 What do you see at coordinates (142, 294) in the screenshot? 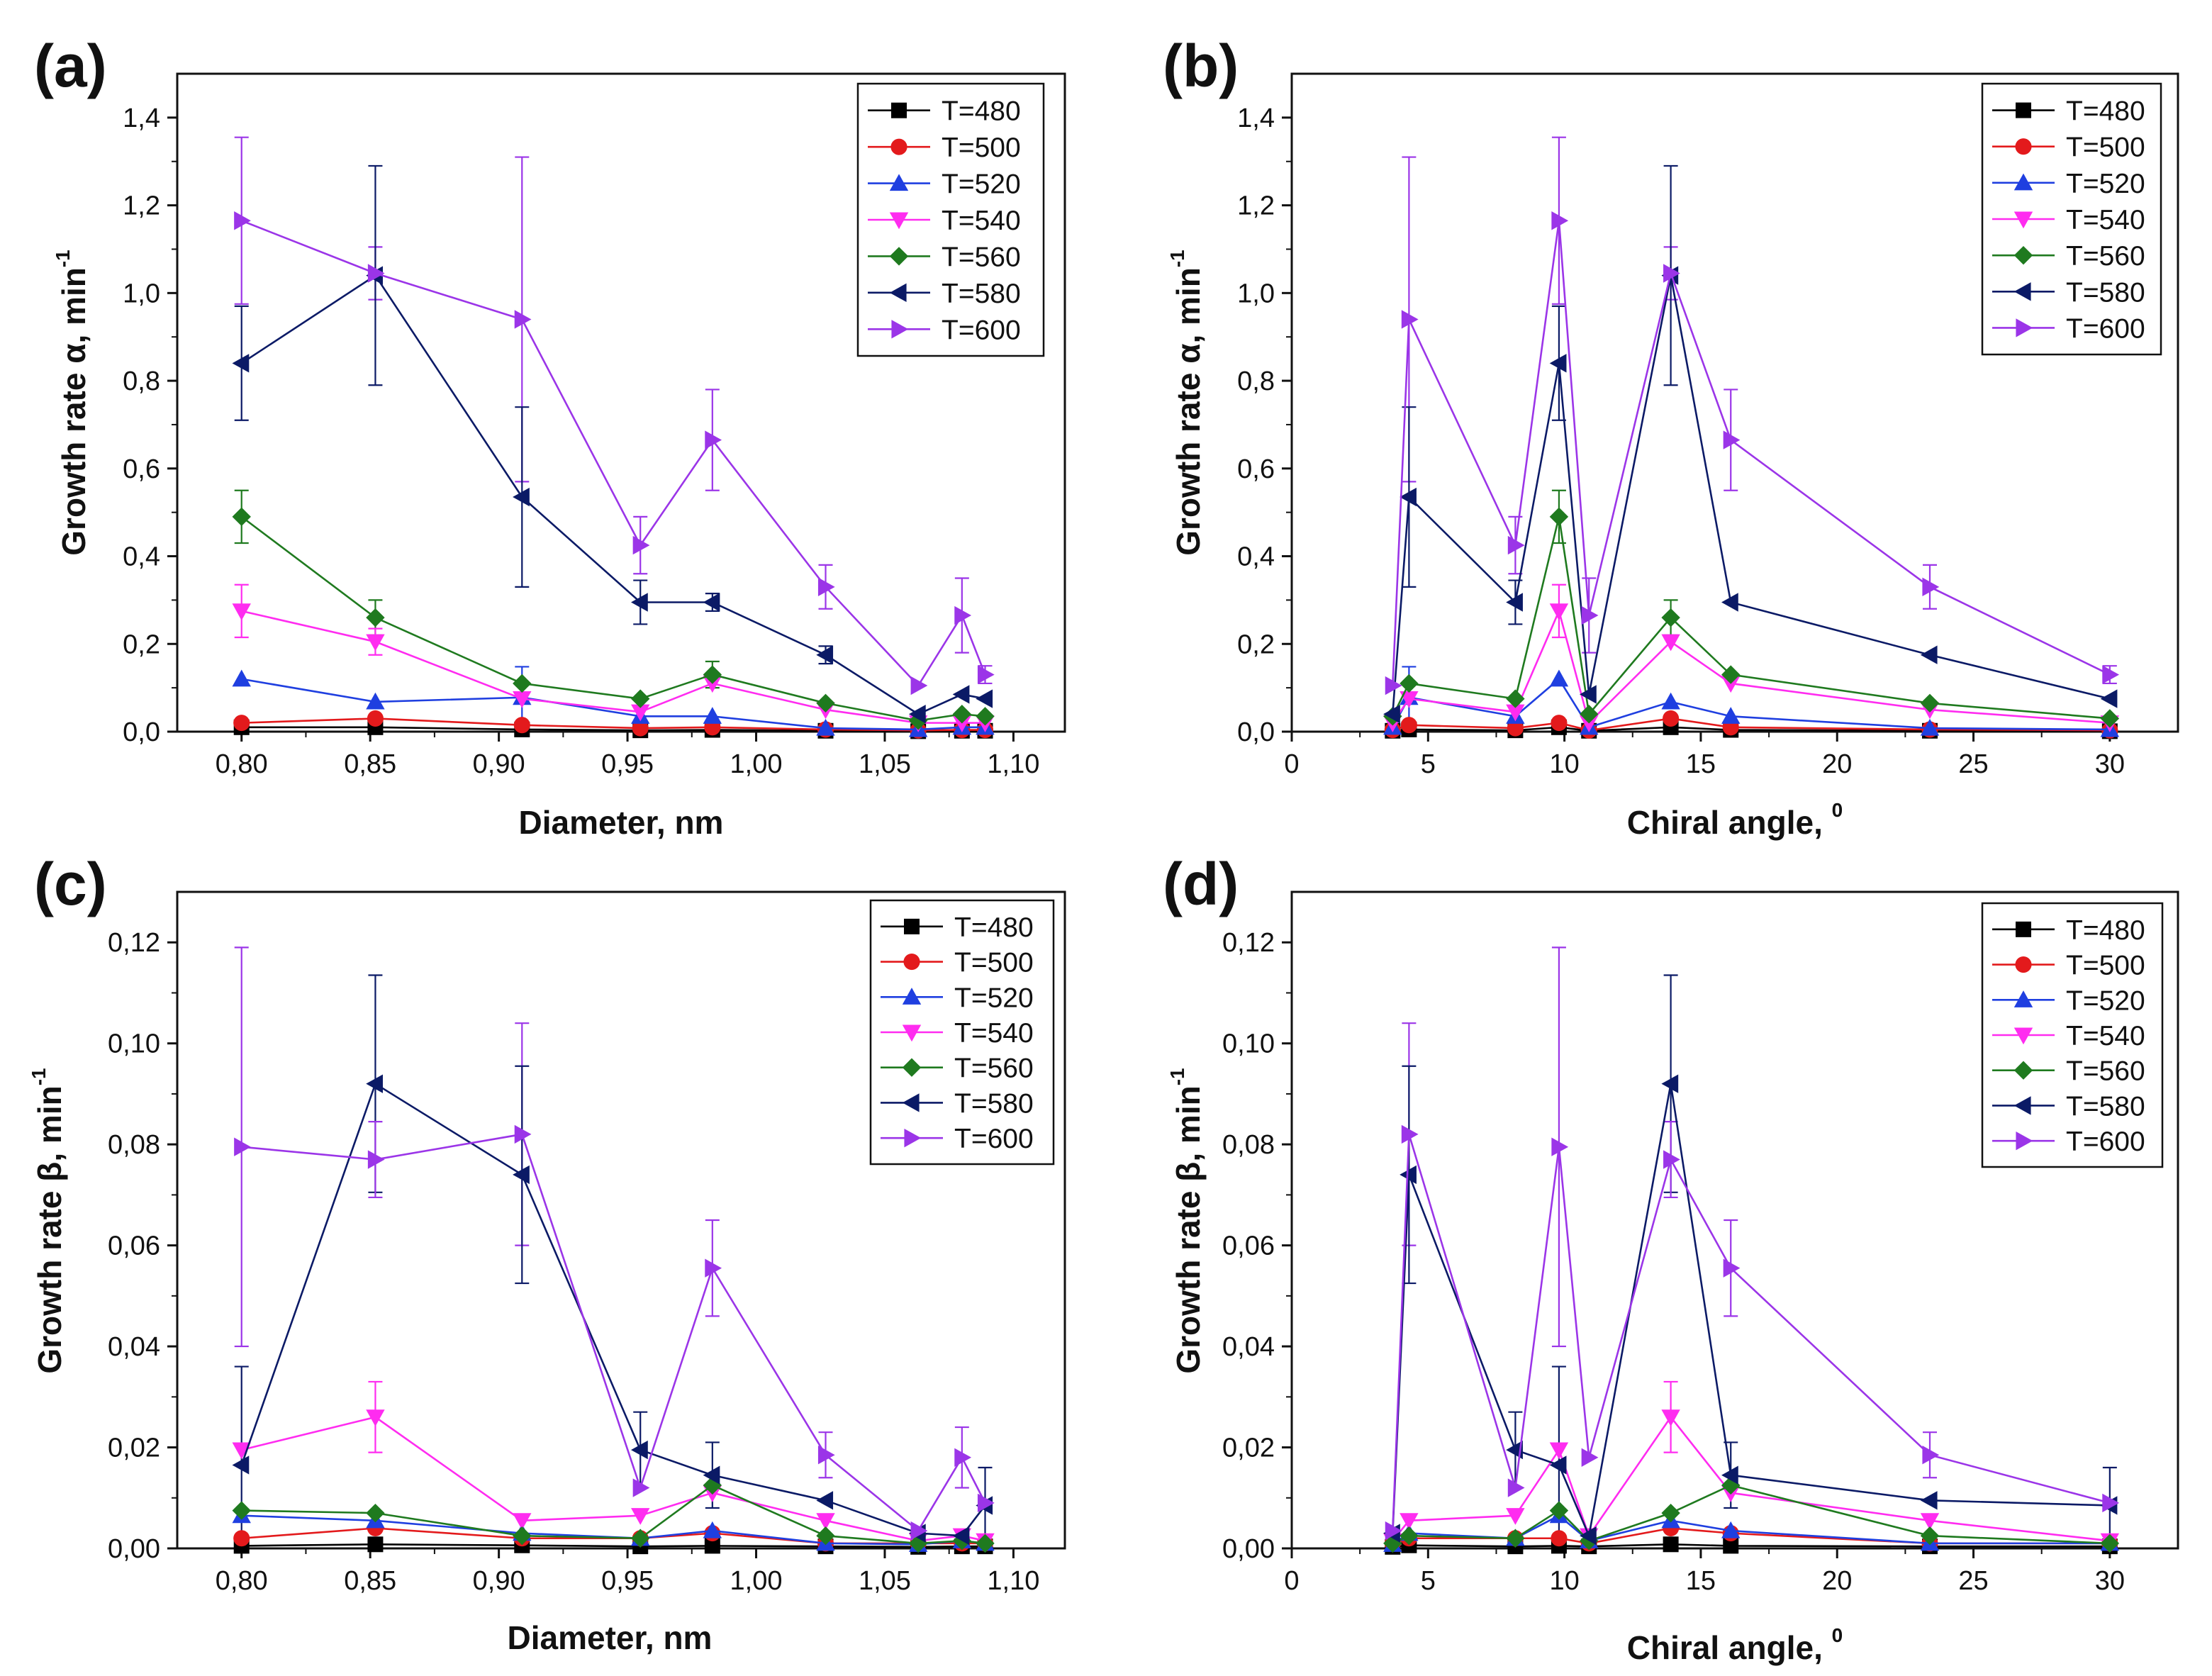
I see `y-tick-label: 1,0` at bounding box center [142, 294].